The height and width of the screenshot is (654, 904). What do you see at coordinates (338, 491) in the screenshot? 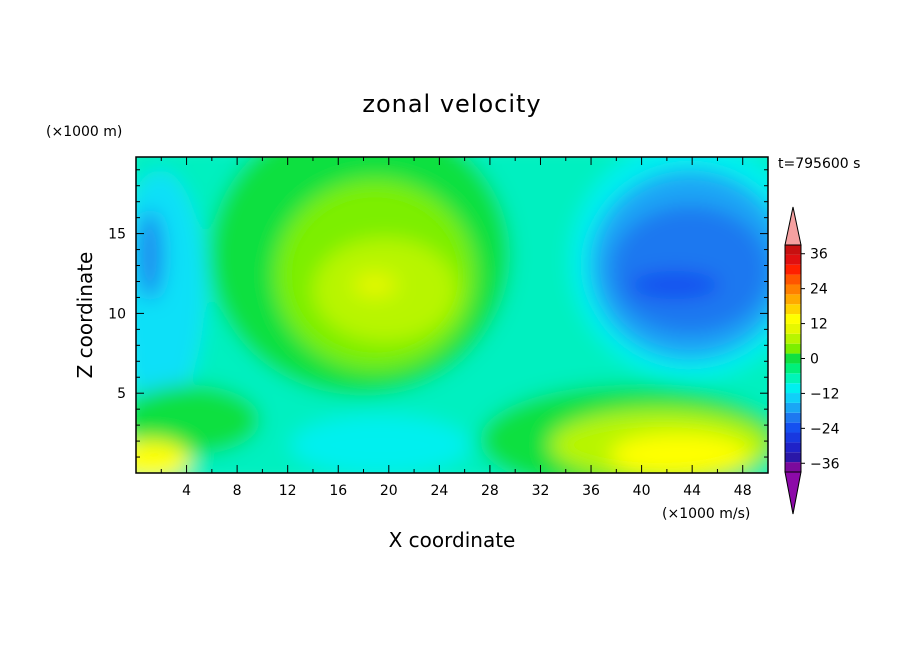
I see `x-tick-label: 16` at bounding box center [338, 491].